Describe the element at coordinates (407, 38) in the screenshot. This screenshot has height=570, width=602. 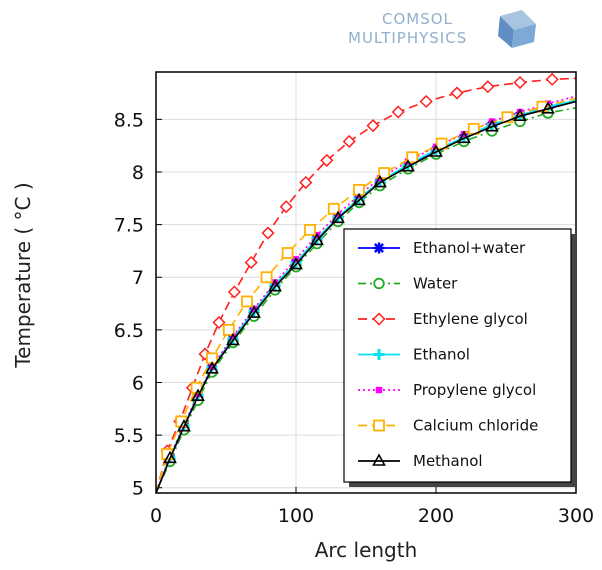
I see `logo-line2: MULTIPHYSICS` at that location.